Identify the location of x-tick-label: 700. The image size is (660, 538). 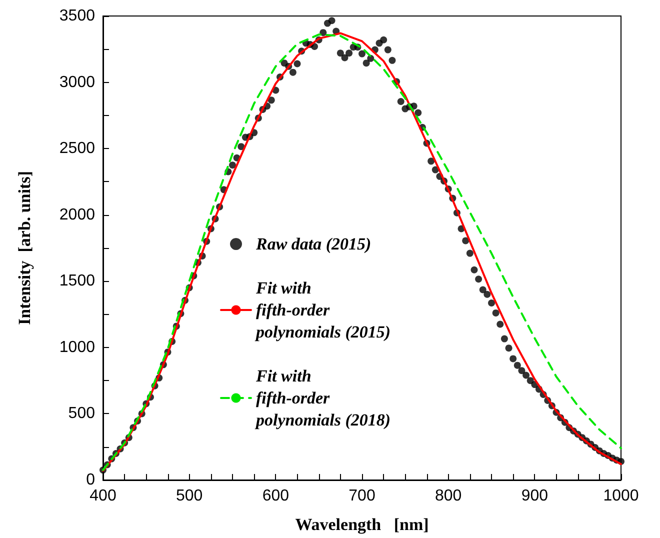
(362, 496).